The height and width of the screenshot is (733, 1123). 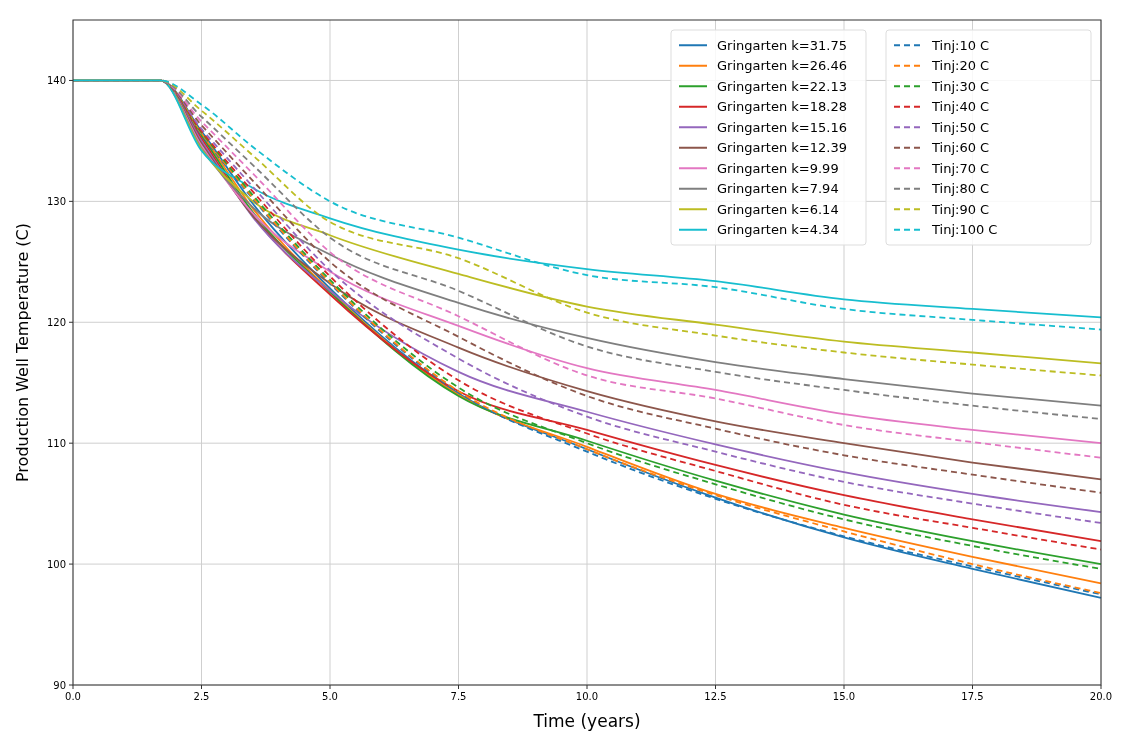 What do you see at coordinates (960, 148) in the screenshot?
I see `legend-label: Tinj:60 C` at bounding box center [960, 148].